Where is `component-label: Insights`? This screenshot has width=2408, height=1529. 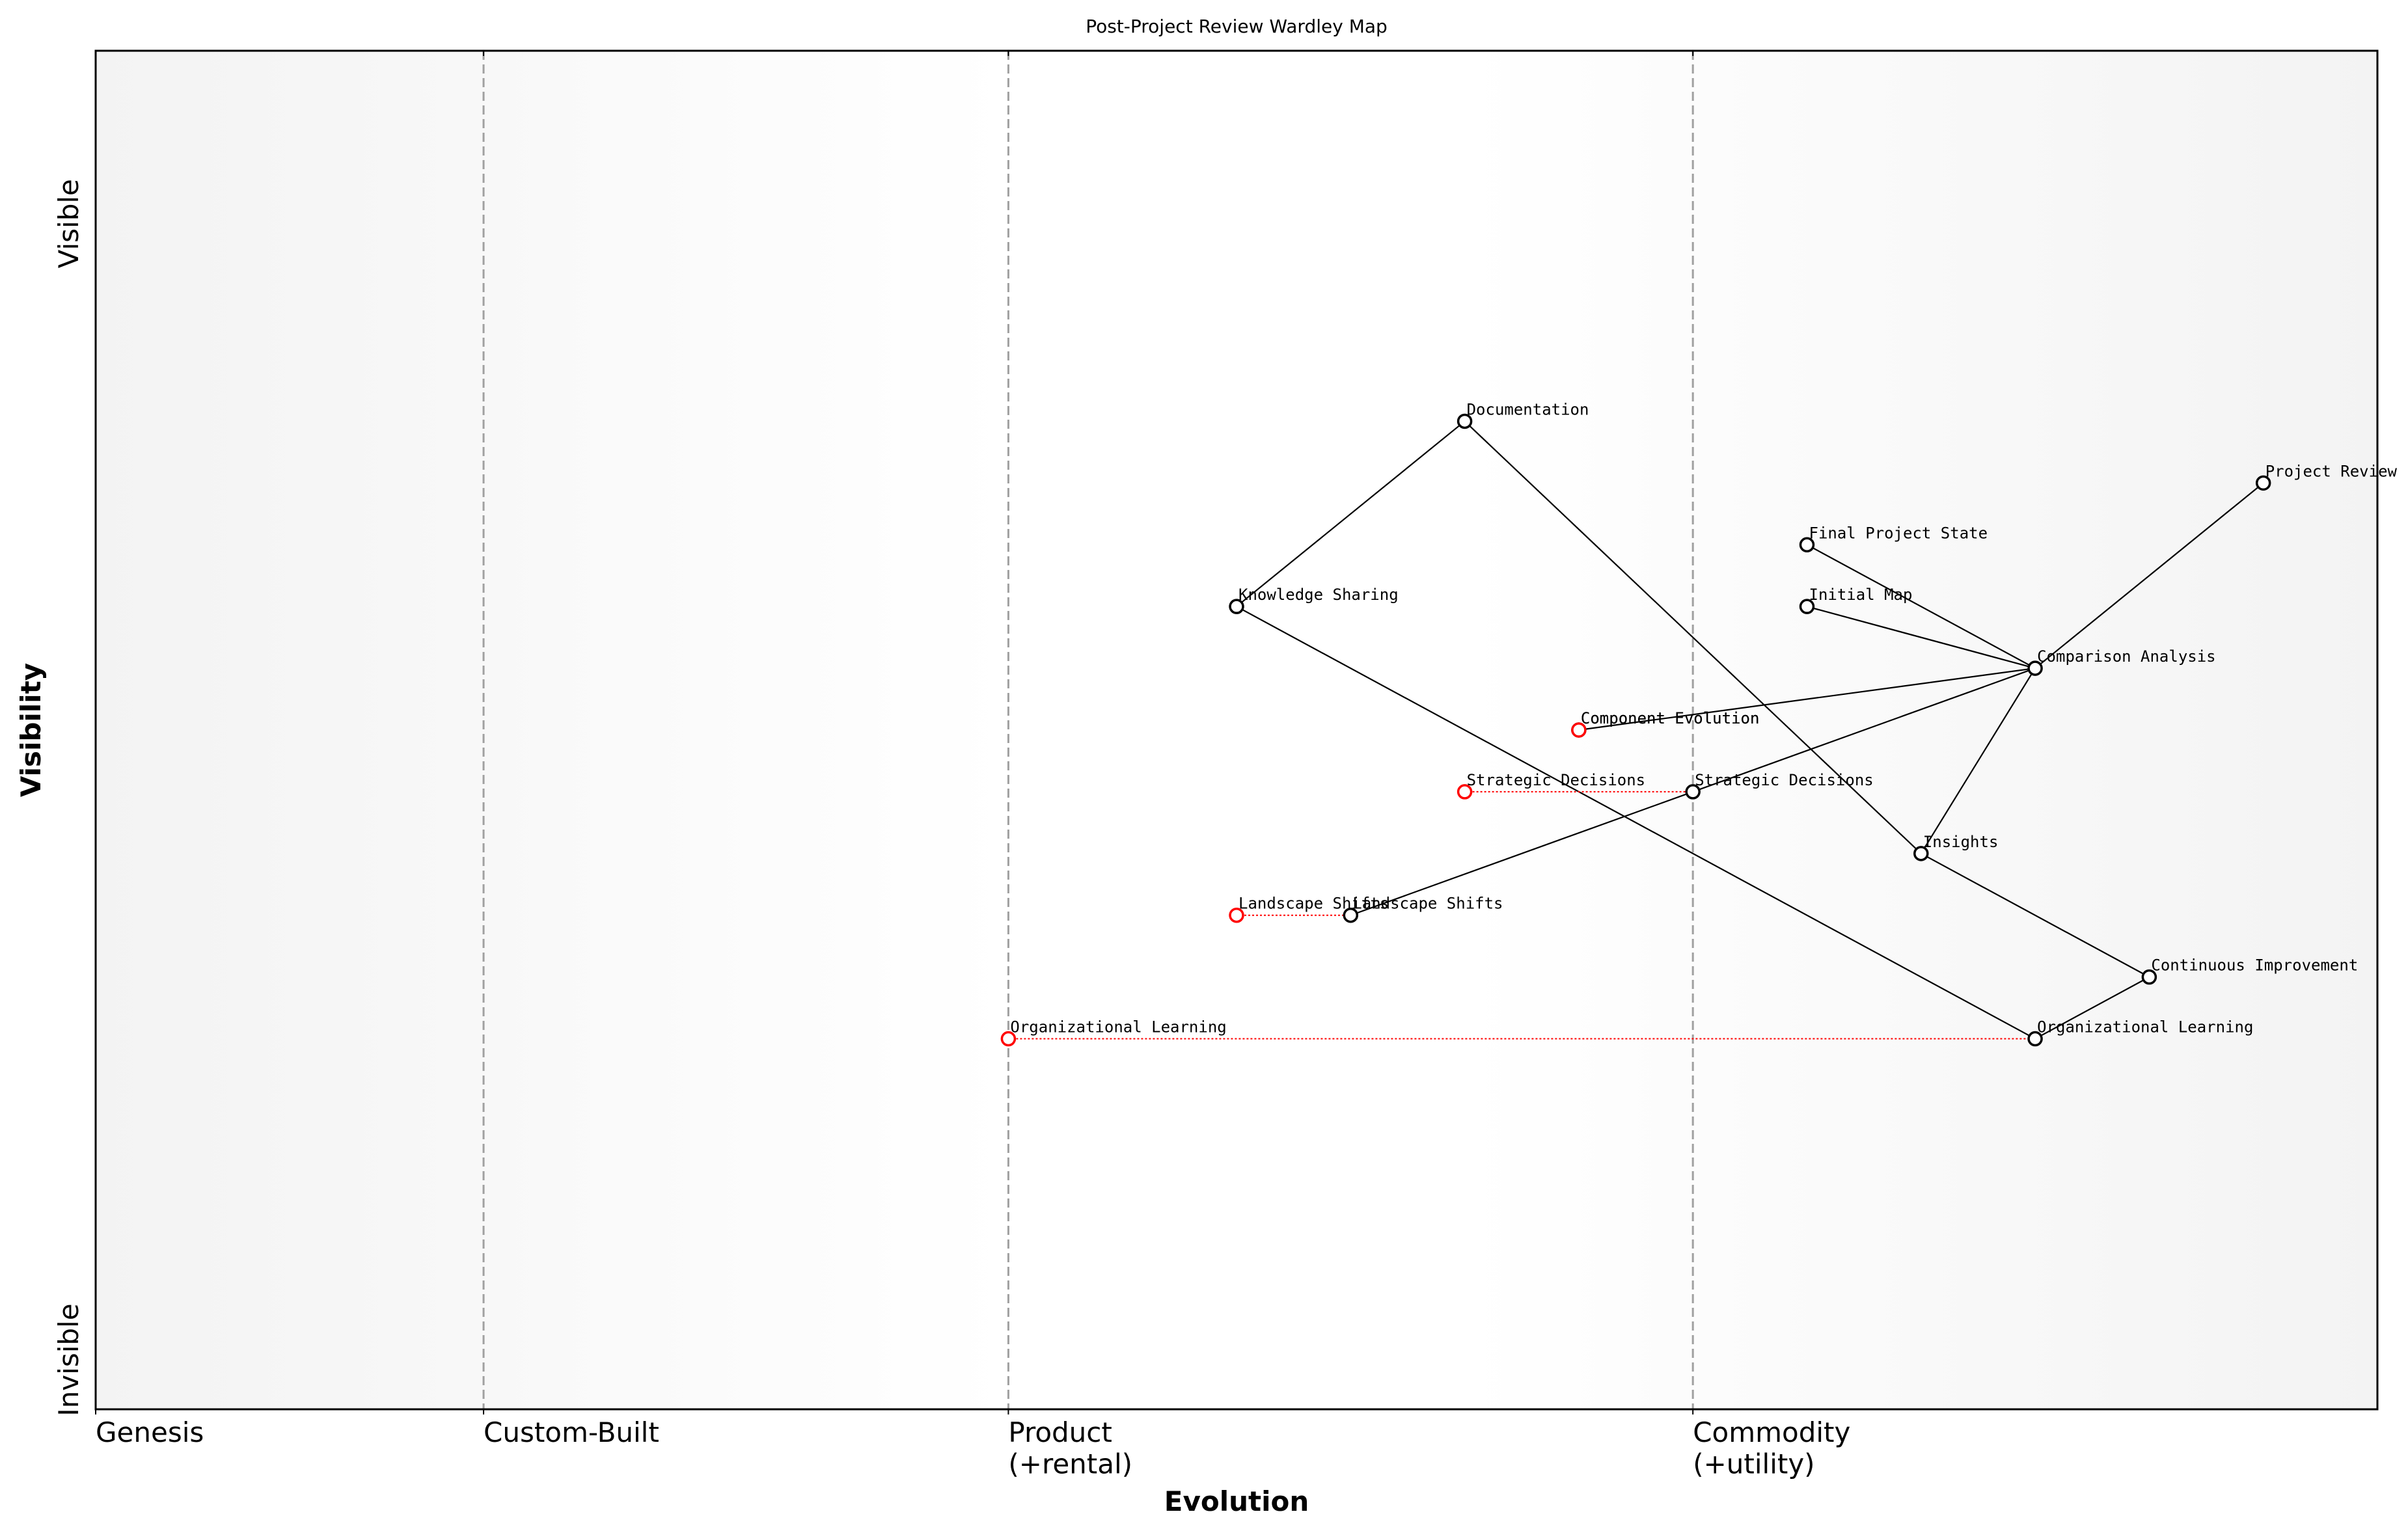
component-label: Insights is located at coordinates (1961, 842).